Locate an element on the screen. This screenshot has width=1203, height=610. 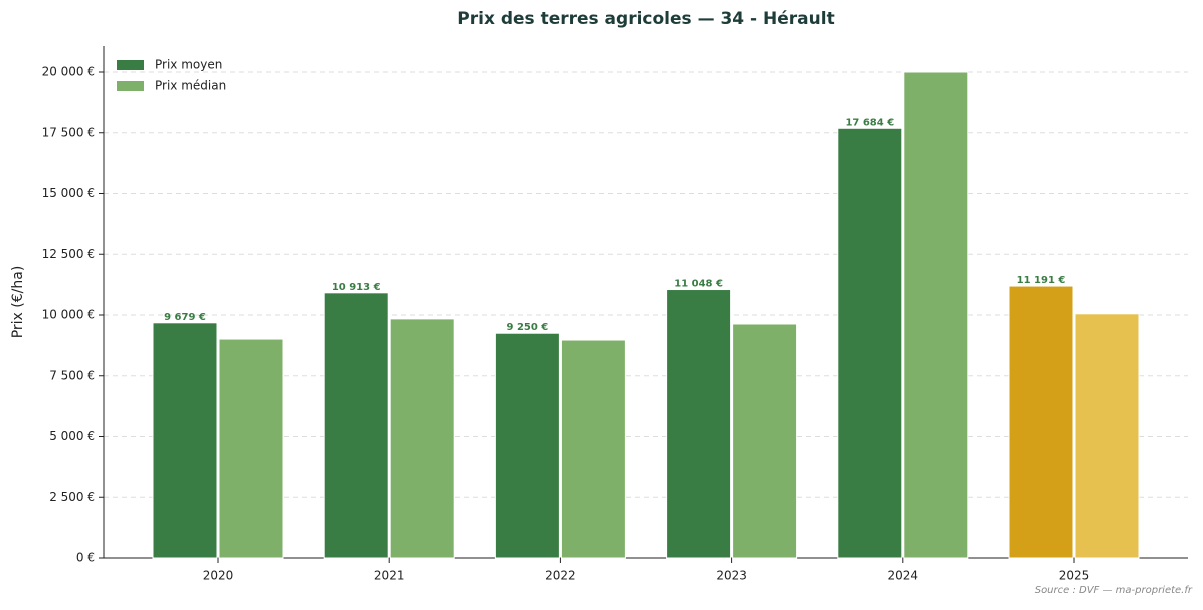
x-tick-label: 2025 is located at coordinates (1074, 576).